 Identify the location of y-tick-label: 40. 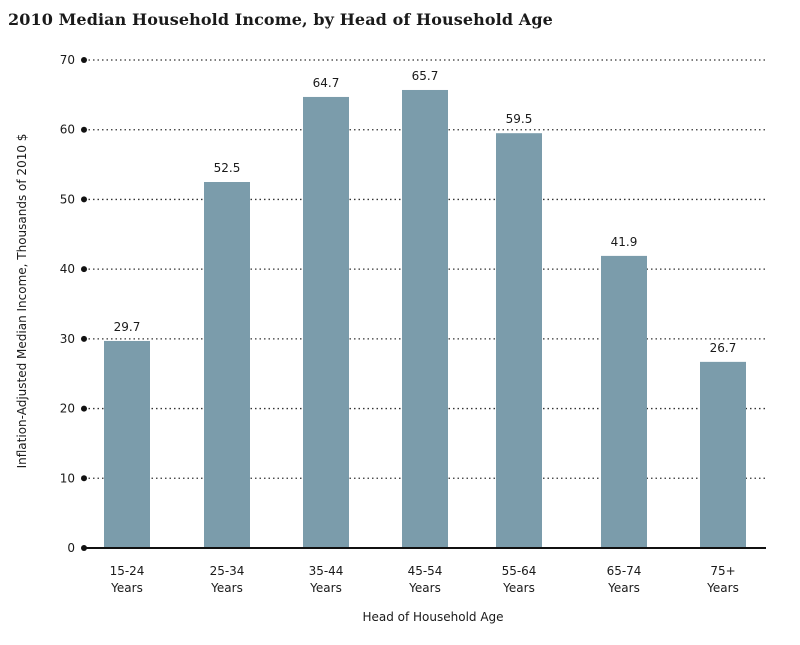
(67, 269).